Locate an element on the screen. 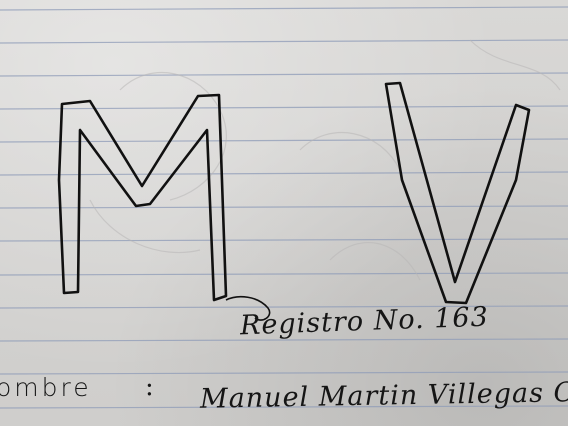  name-label: ombre is located at coordinates (46, 387).